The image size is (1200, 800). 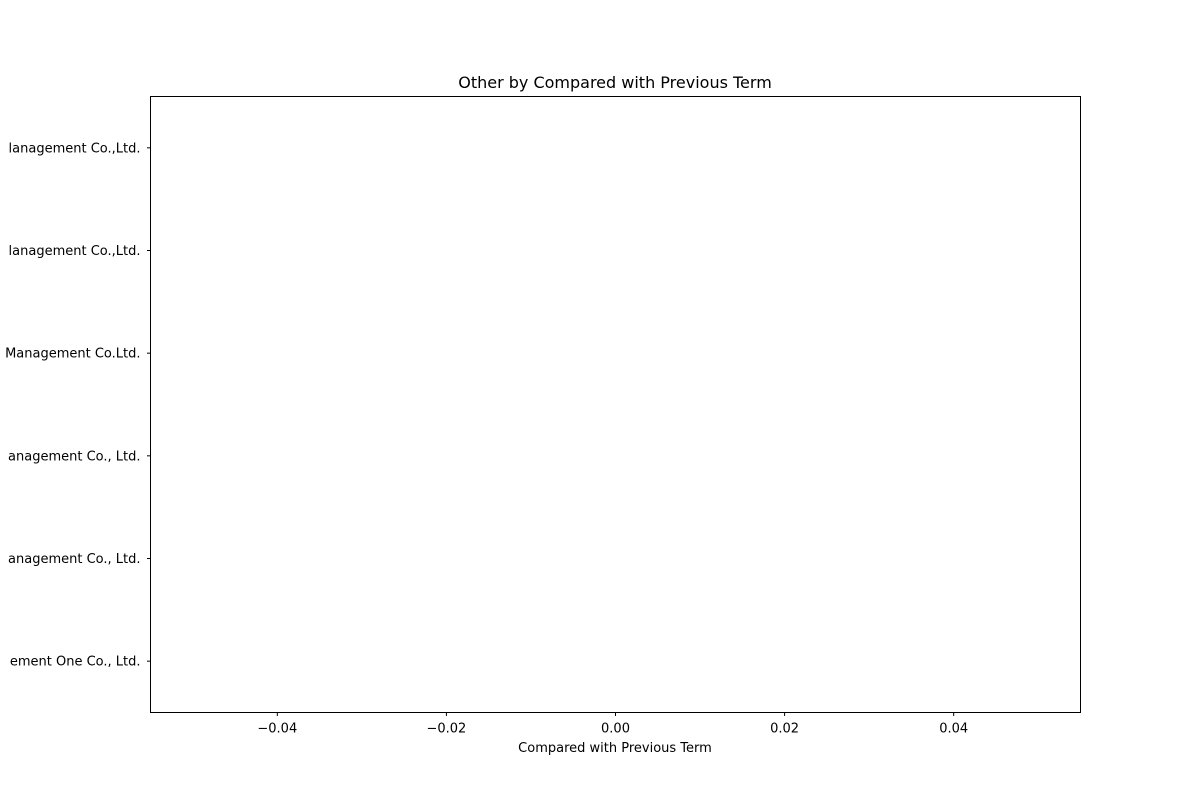 I want to click on x-tick-label: 0.04, so click(x=953, y=729).